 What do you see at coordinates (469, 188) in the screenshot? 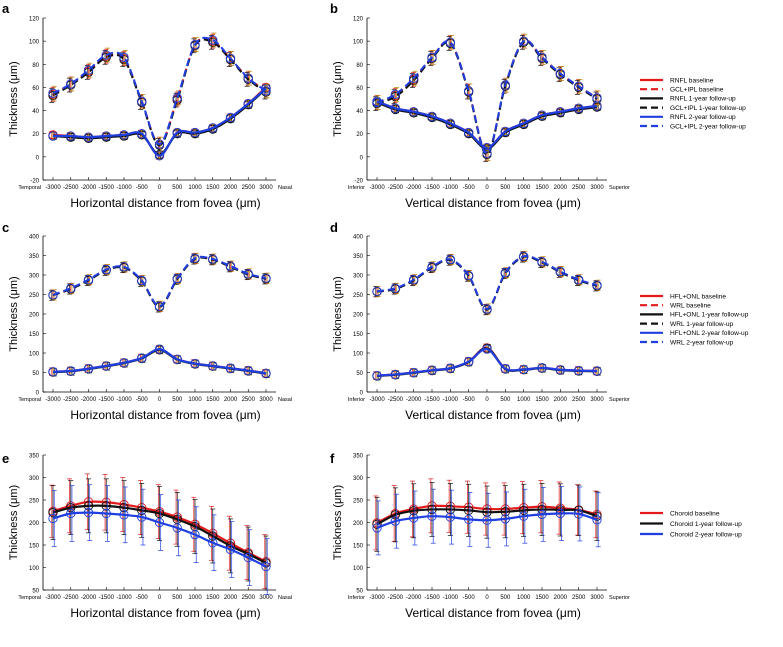
I see `x-tick-label: -500` at bounding box center [469, 188].